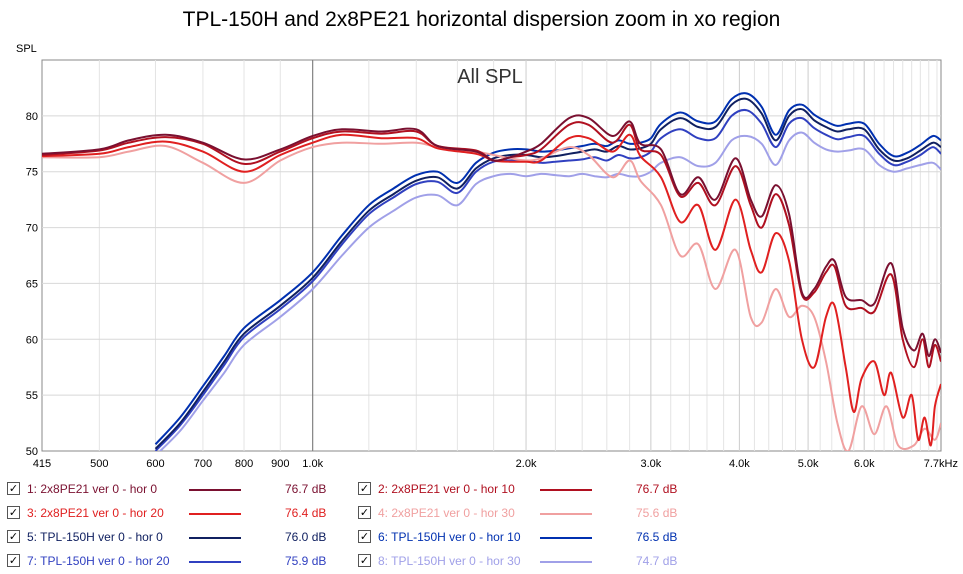 Image resolution: width=963 pixels, height=574 pixels. Describe the element at coordinates (657, 537) in the screenshot. I see `legend-value: 76.5 dB` at that location.